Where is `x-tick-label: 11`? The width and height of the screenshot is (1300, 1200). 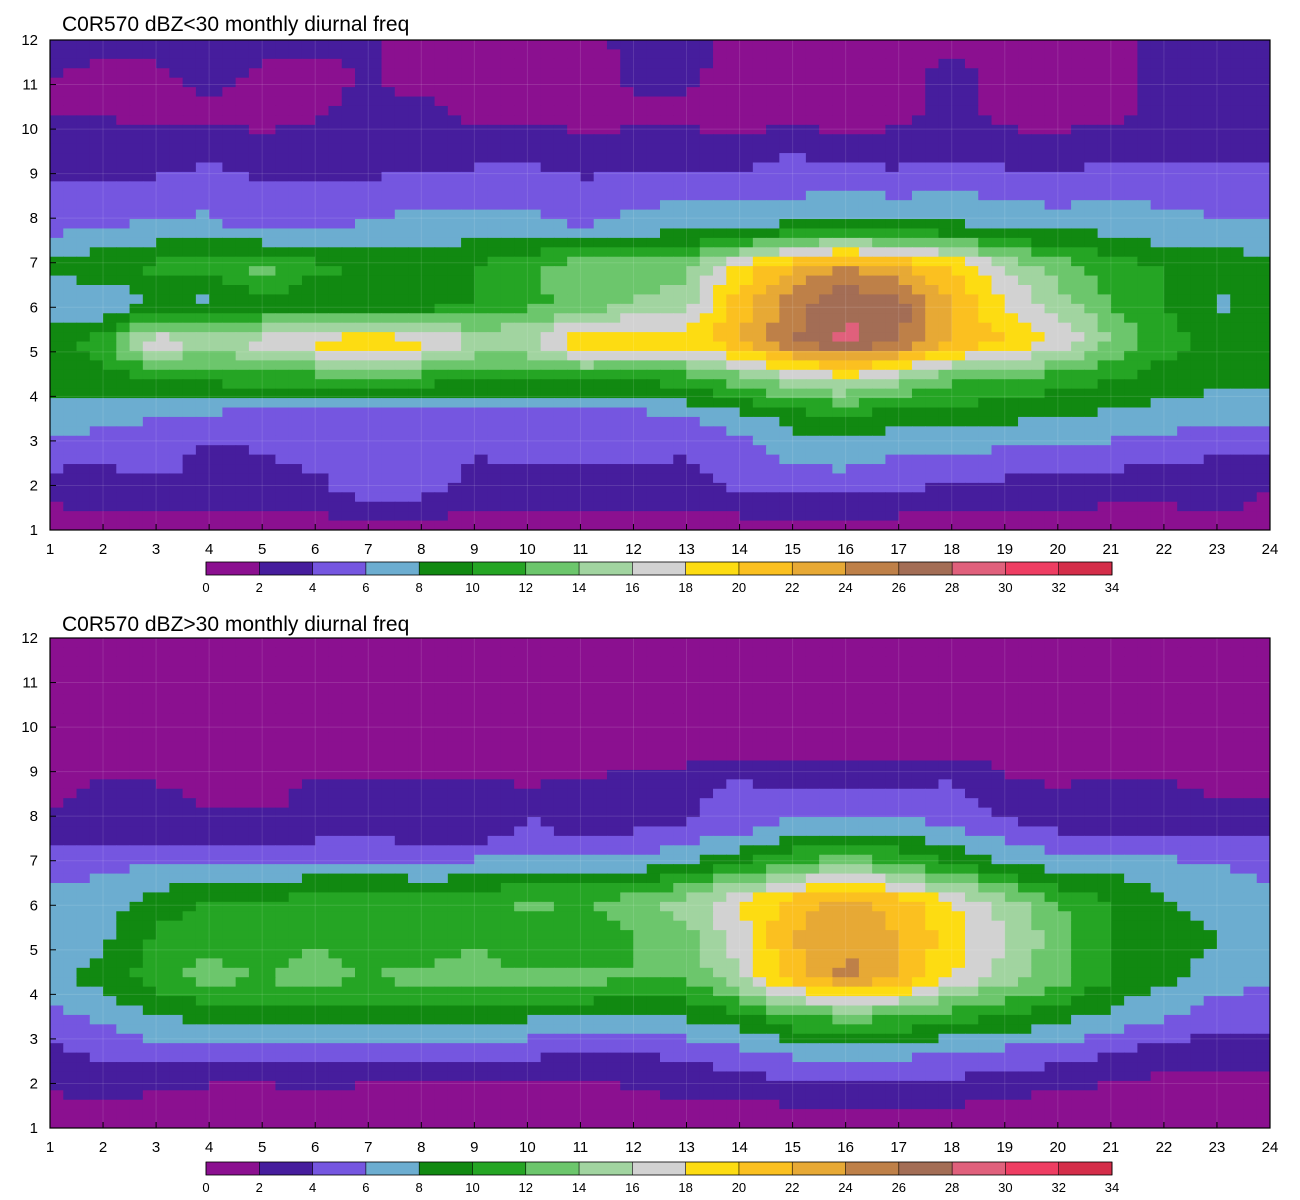 x-tick-label: 11 is located at coordinates (581, 1147).